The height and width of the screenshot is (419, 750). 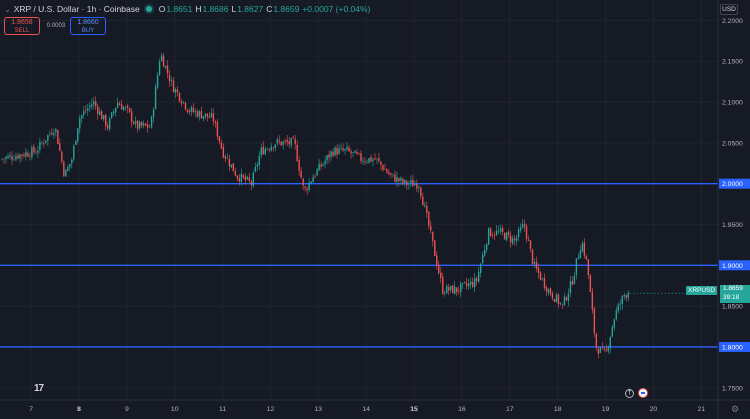 What do you see at coordinates (76, 9) in the screenshot?
I see `symbol-title: XRP / U.S. Dollar · 1h · Coinbase` at bounding box center [76, 9].